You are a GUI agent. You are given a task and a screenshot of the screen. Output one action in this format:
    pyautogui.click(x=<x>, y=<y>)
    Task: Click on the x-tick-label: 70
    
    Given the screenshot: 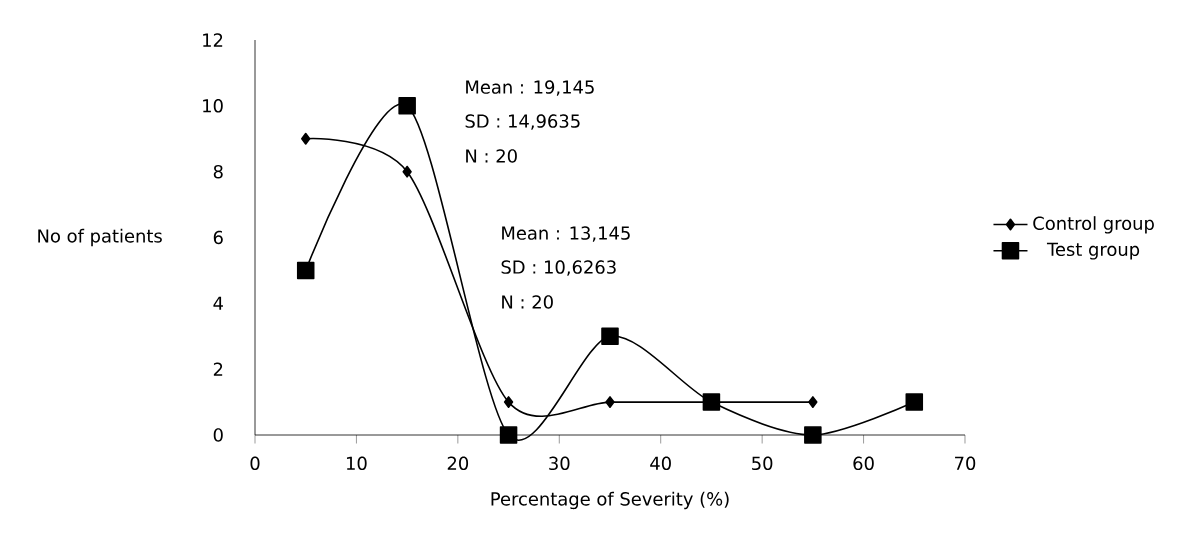 What is the action you would take?
    pyautogui.click(x=965, y=463)
    